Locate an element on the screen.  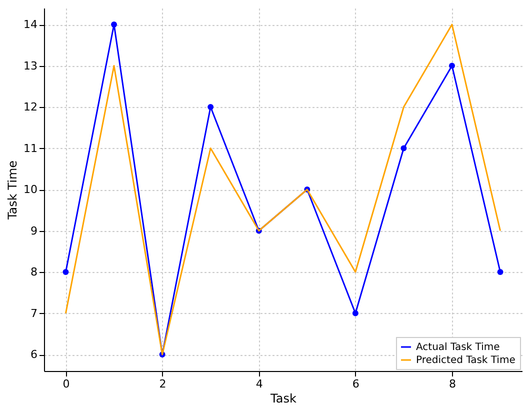
legend-label: Predicted Task Time is located at coordinates (466, 360).